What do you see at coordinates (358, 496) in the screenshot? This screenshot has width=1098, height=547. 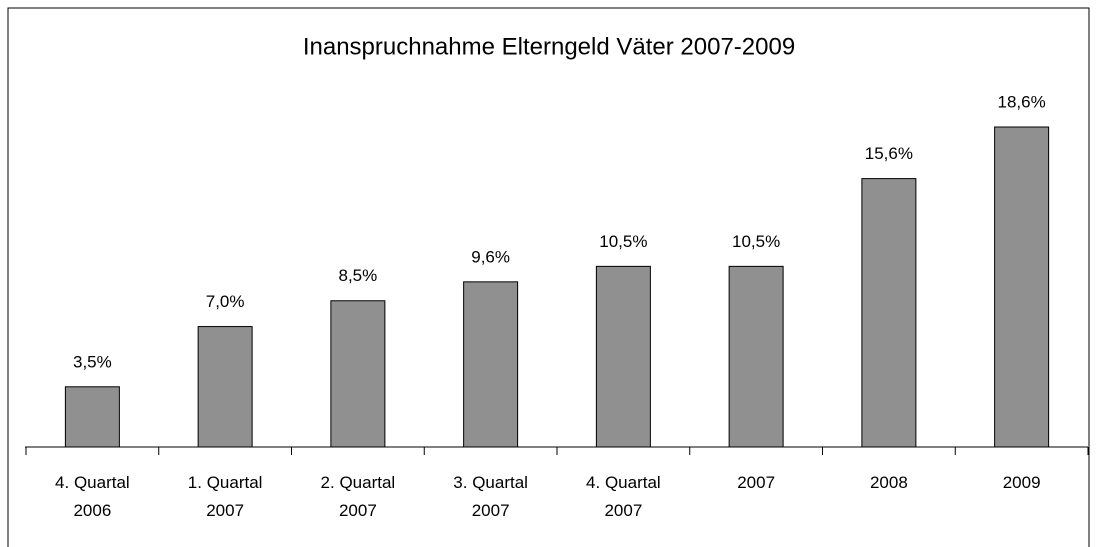 I see `x-tick-label: 2. Quartal 2007` at bounding box center [358, 496].